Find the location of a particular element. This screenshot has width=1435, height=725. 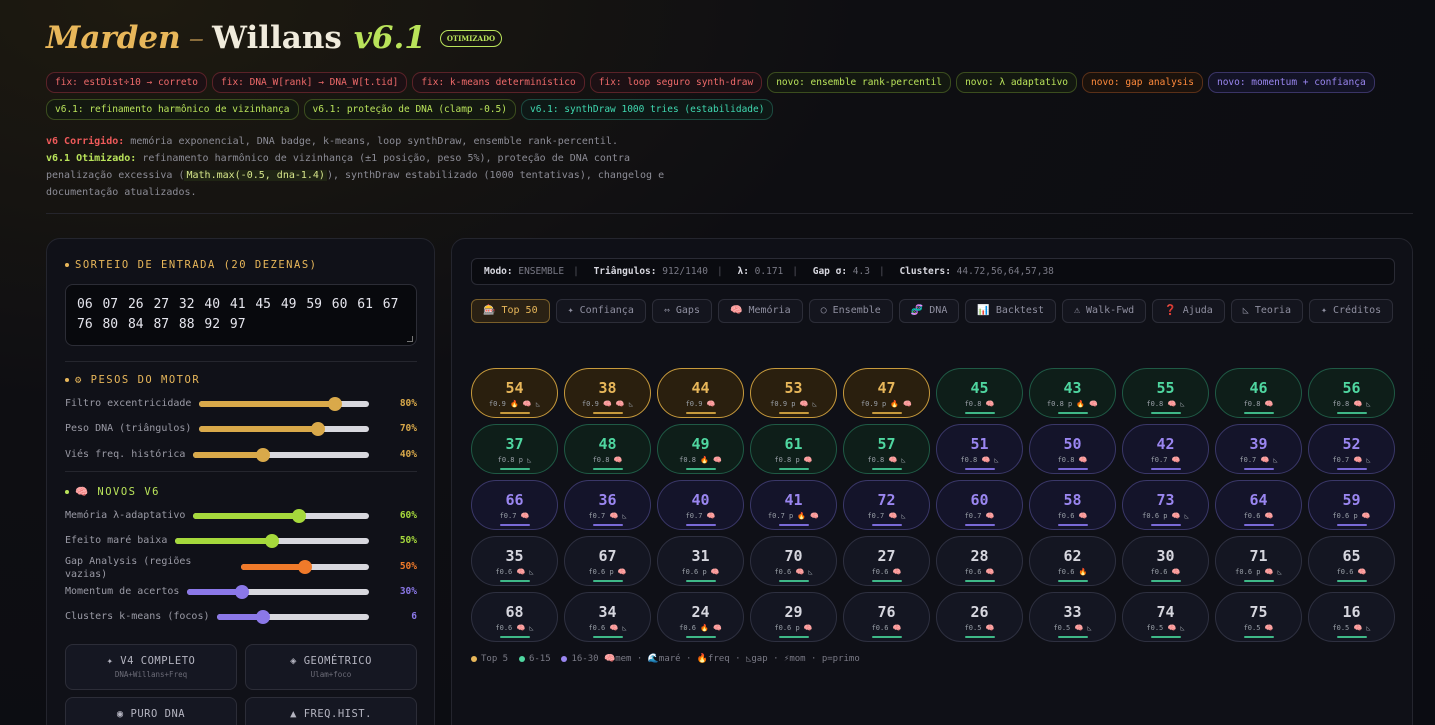

number-ball: 37 f0.8 p ◺ is located at coordinates (514, 449).